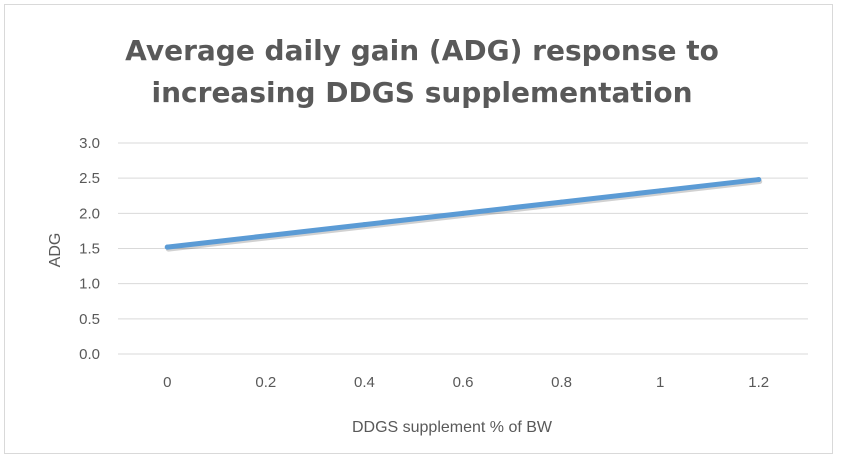 The height and width of the screenshot is (462, 844). What do you see at coordinates (364, 382) in the screenshot?
I see `x-tick-label: 0.4` at bounding box center [364, 382].